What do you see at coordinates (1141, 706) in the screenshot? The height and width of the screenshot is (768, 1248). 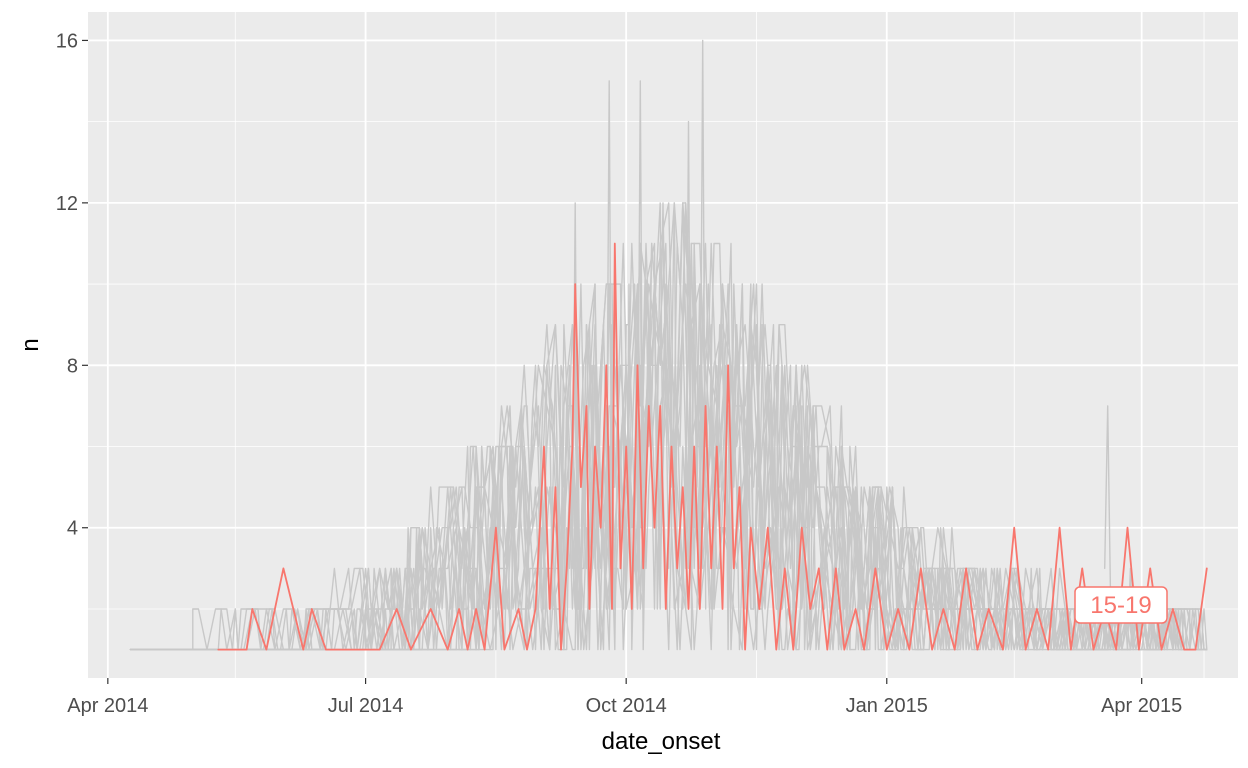 I see `x-tick-label: Apr 2015` at bounding box center [1141, 706].